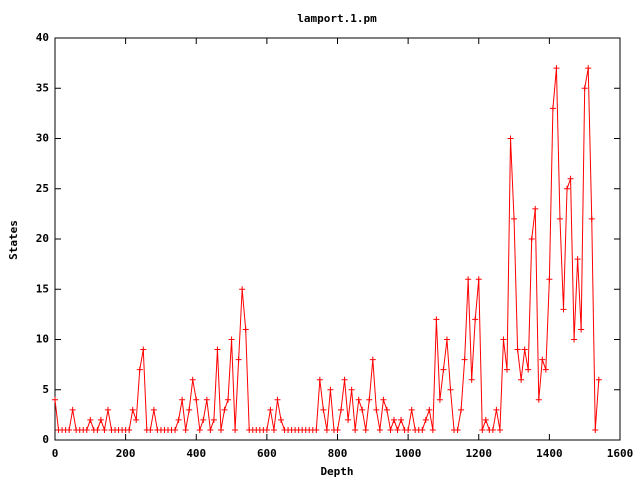 This screenshot has width=640, height=480. Describe the element at coordinates (338, 453) in the screenshot. I see `x-tick-label: 800` at that location.